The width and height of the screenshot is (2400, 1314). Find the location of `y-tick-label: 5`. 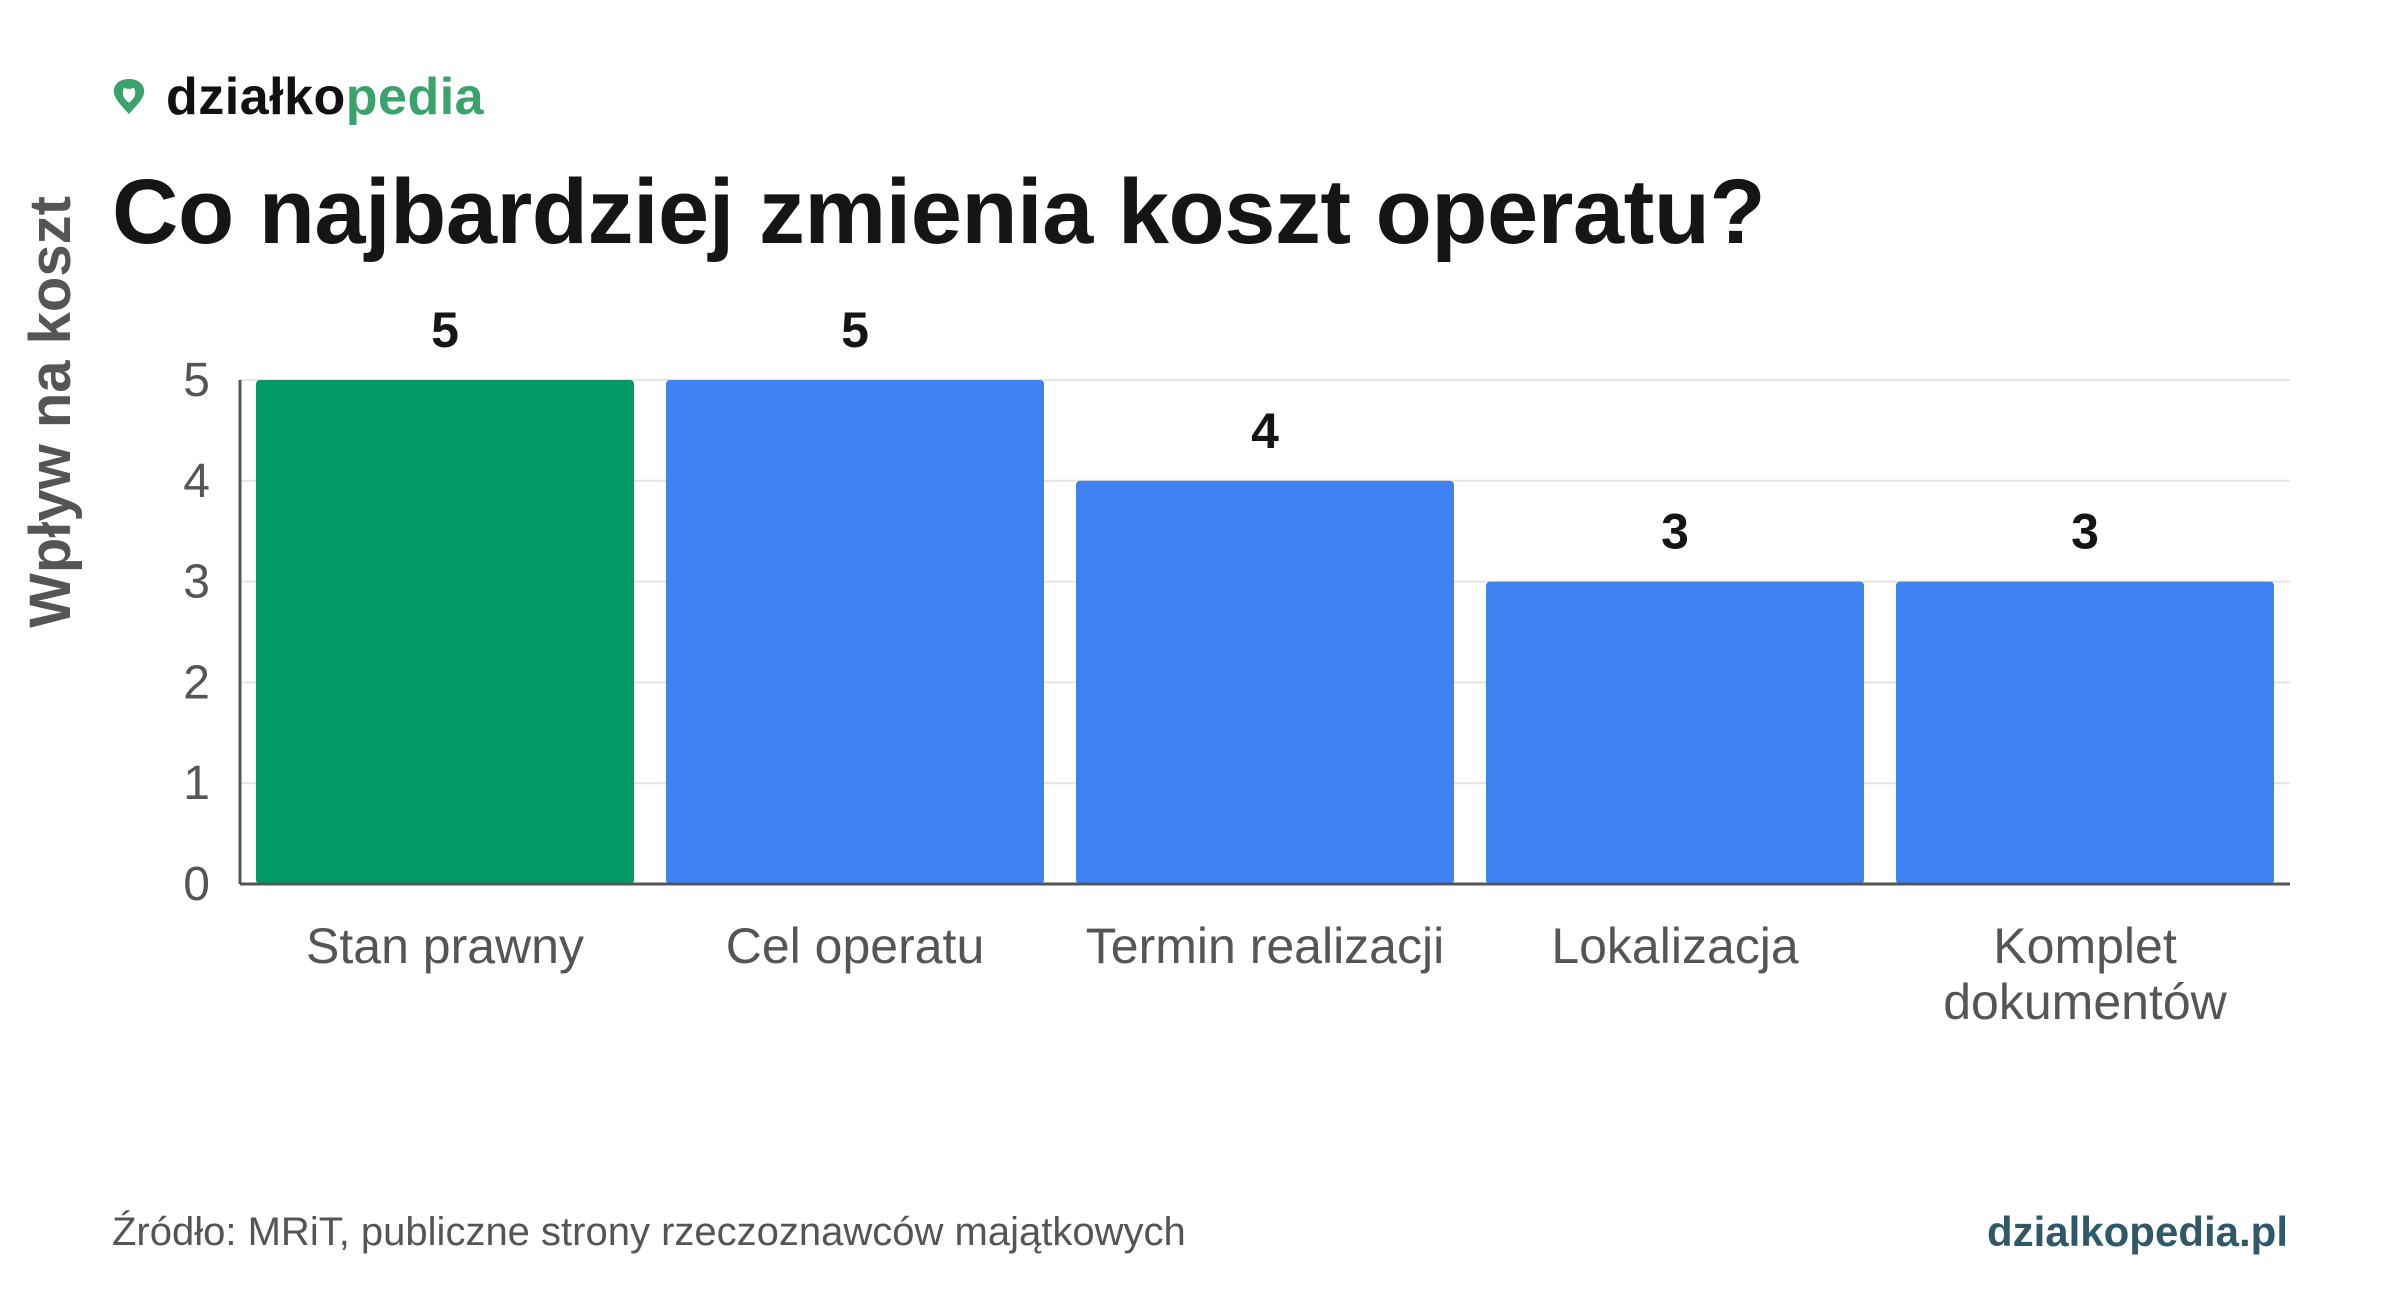

y-tick-label: 5 is located at coordinates (196, 380).